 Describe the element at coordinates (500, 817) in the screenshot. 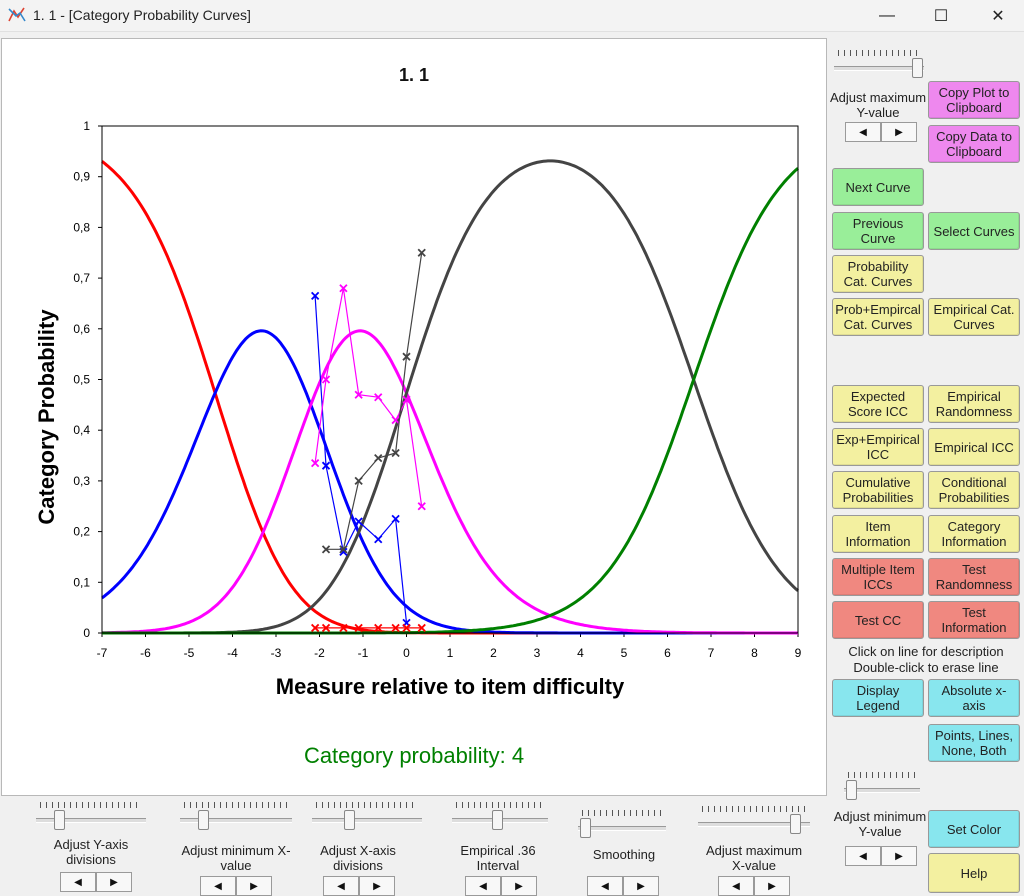

I see `empirical-interval-slider` at that location.